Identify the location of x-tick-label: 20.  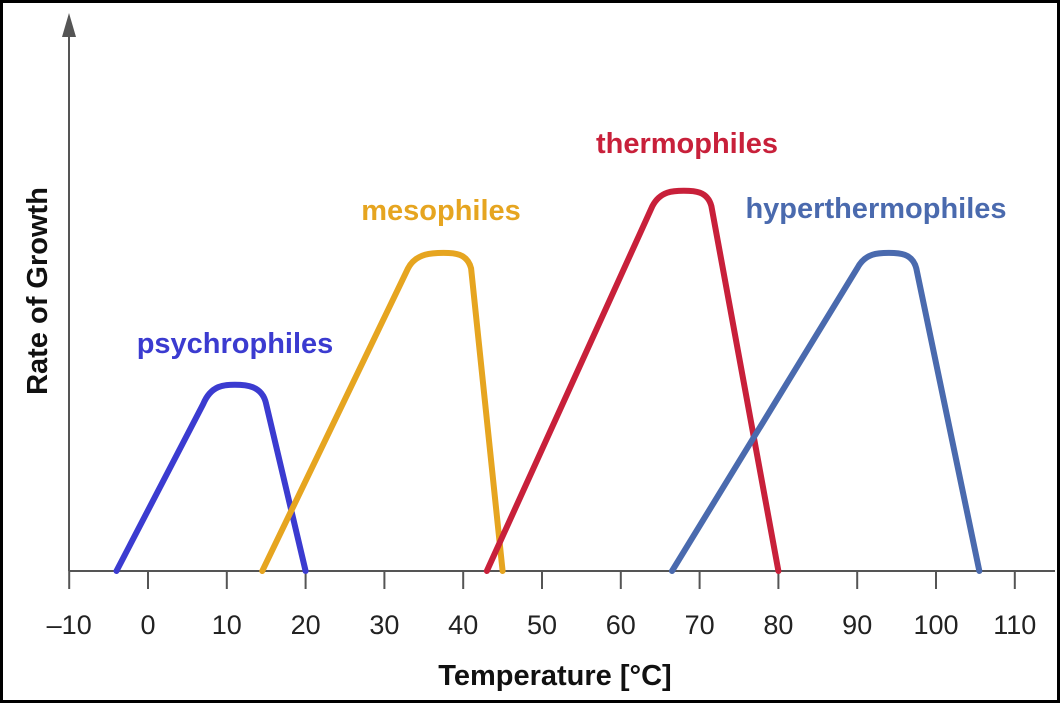
(306, 625).